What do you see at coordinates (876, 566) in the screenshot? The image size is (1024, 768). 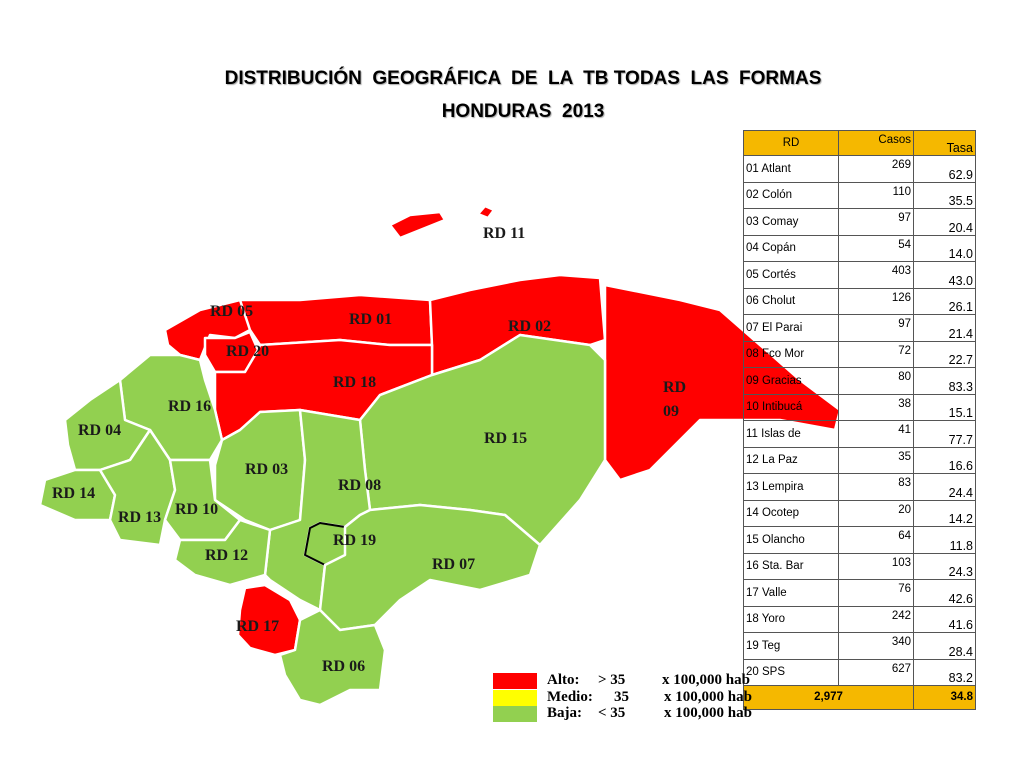 I see `table-cell: 103` at bounding box center [876, 566].